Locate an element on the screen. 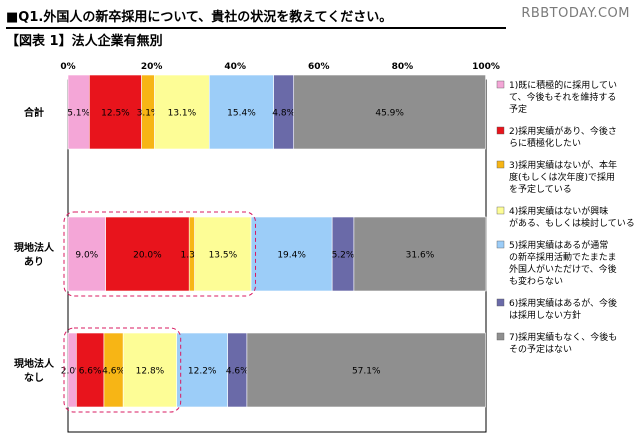 This screenshot has height=439, width=640. data-label: 2.0% is located at coordinates (72, 372).